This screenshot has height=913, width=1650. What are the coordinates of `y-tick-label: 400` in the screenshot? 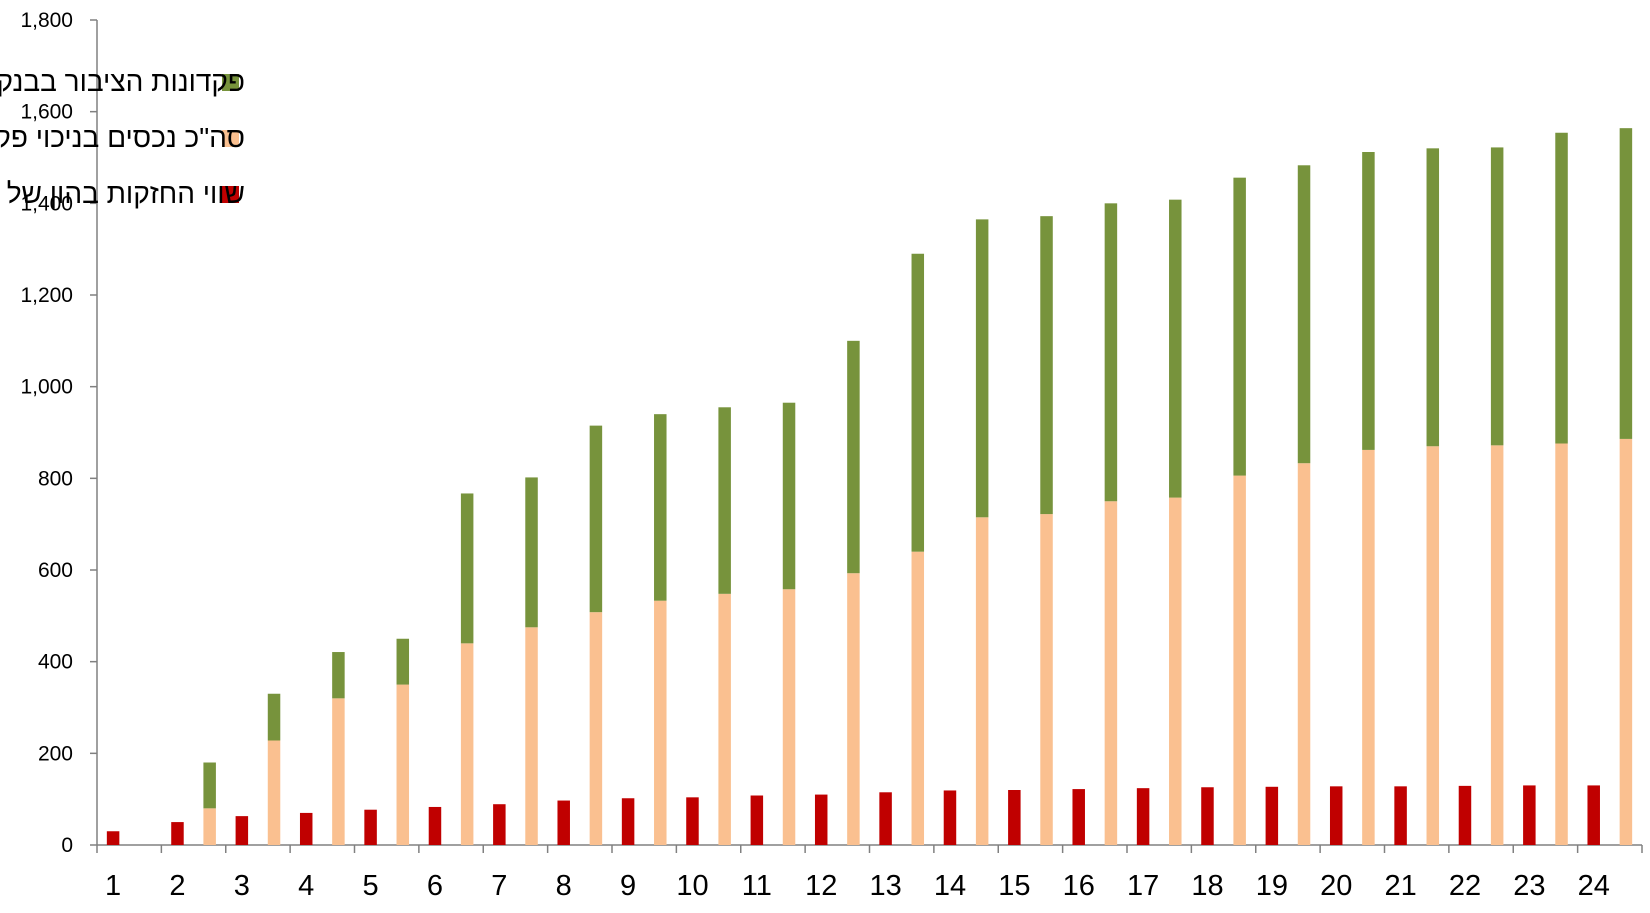 It's located at (55, 662).